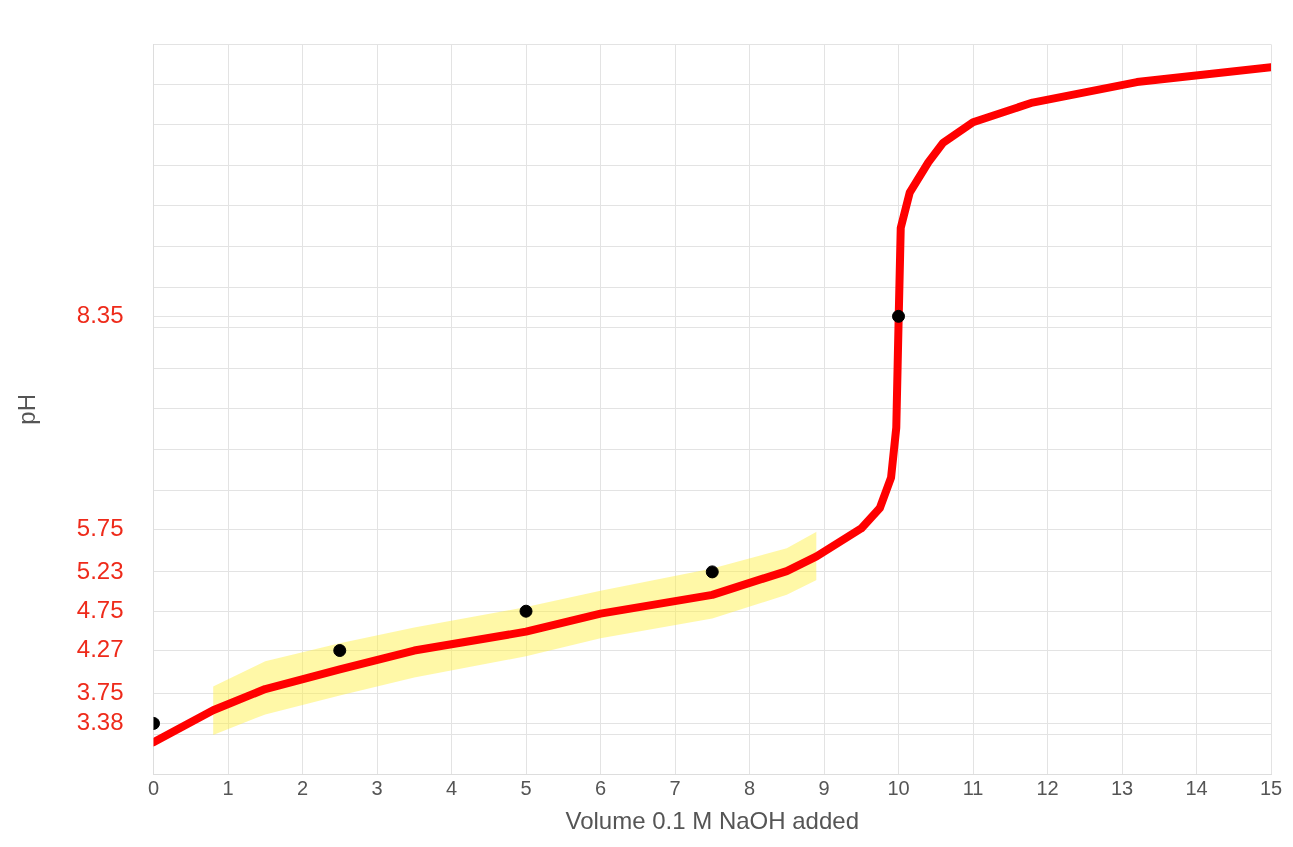 The height and width of the screenshot is (847, 1293). Describe the element at coordinates (100, 570) in the screenshot. I see `y-tick-label: 5.23` at that location.